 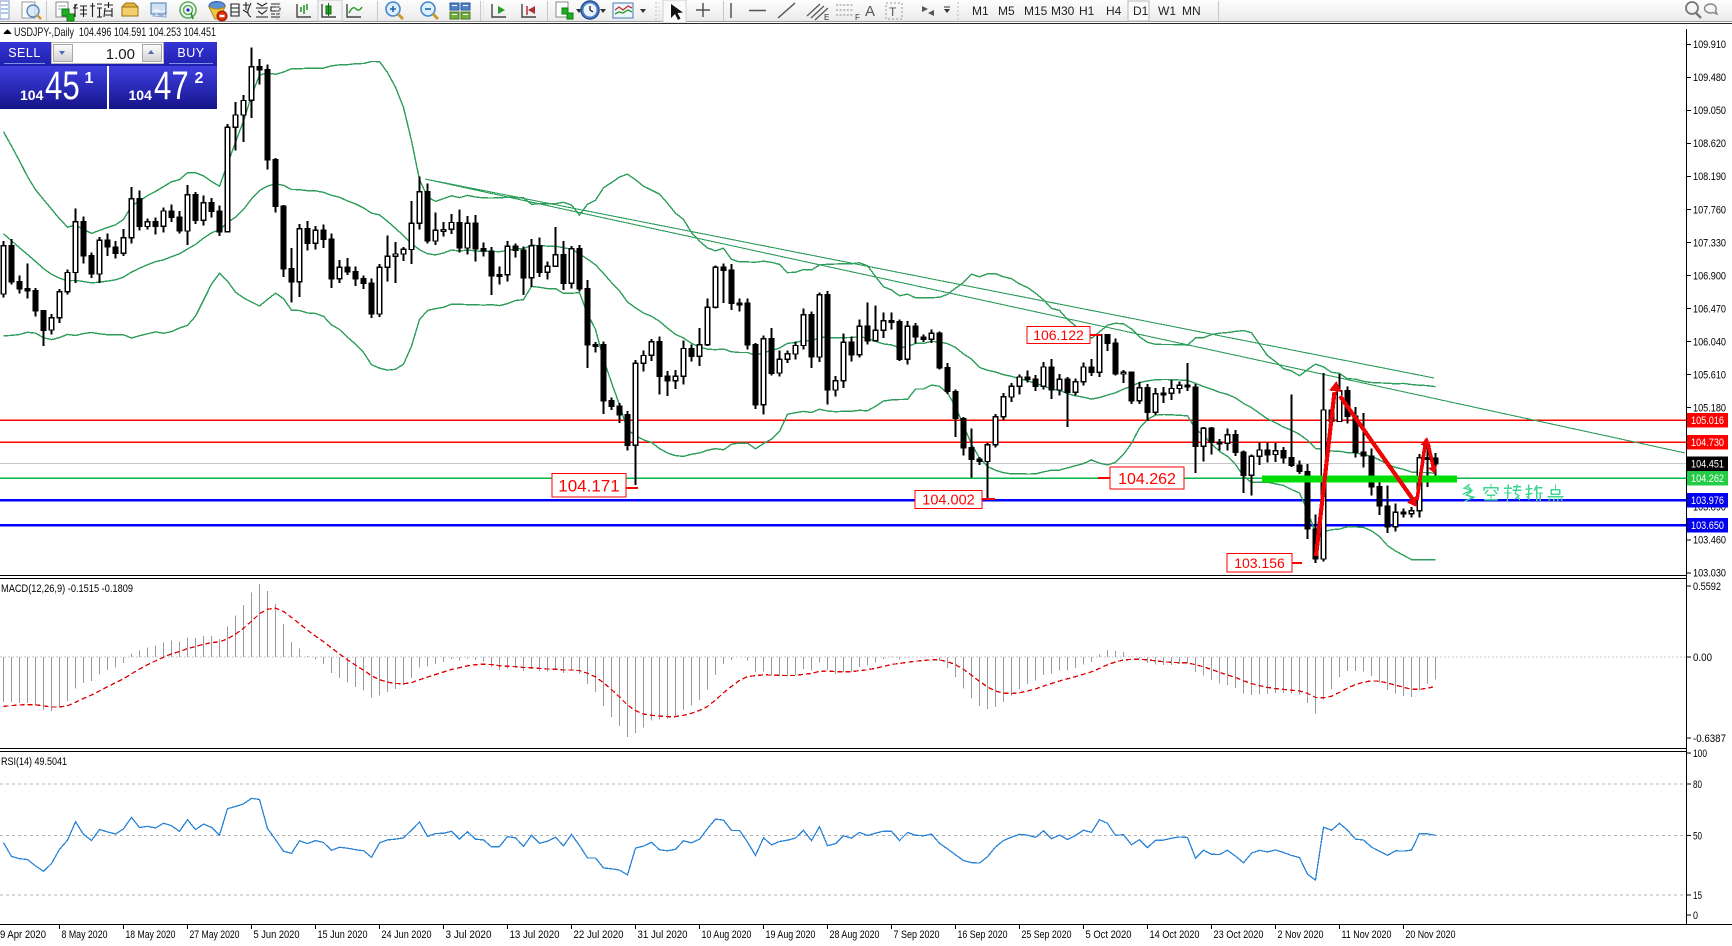 What do you see at coordinates (469, 935) in the screenshot?
I see `svg-text: 3 Jul 2020` at bounding box center [469, 935].